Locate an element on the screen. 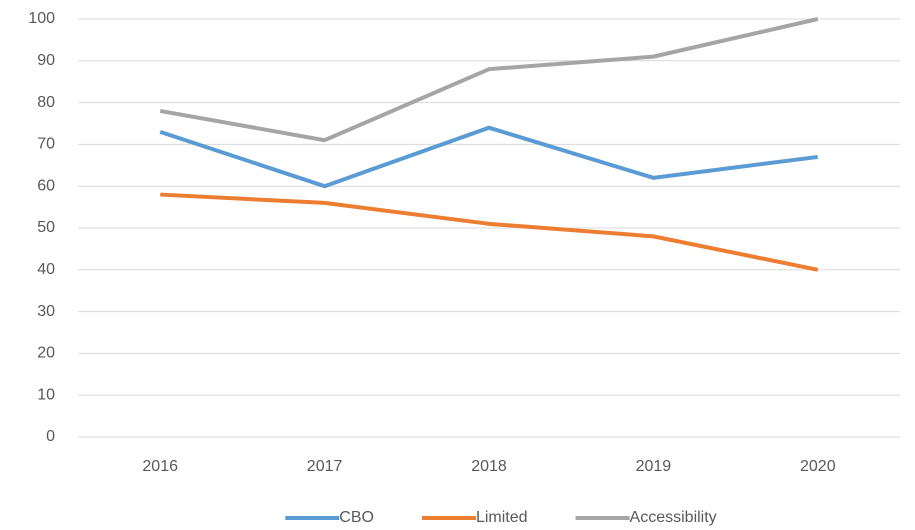  x-tick-label: 2019 is located at coordinates (654, 466).